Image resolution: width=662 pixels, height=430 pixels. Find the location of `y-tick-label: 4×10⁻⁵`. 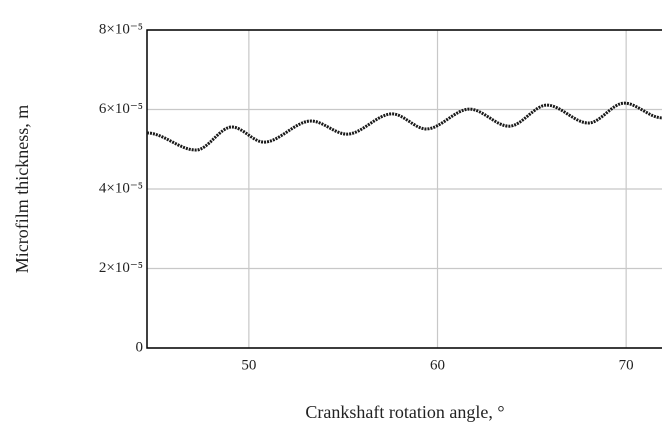

y-tick-label: 4×10⁻⁵ is located at coordinates (121, 188).